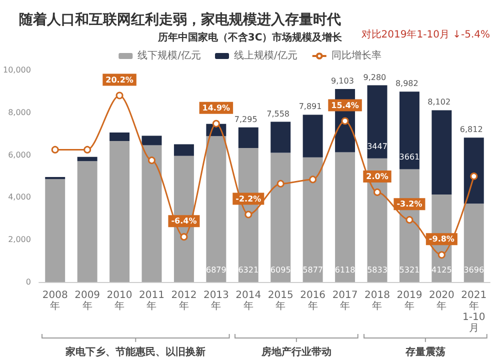  What do you see at coordinates (377, 301) in the screenshot?
I see `x-tick-label: 2018年` at bounding box center [377, 301].